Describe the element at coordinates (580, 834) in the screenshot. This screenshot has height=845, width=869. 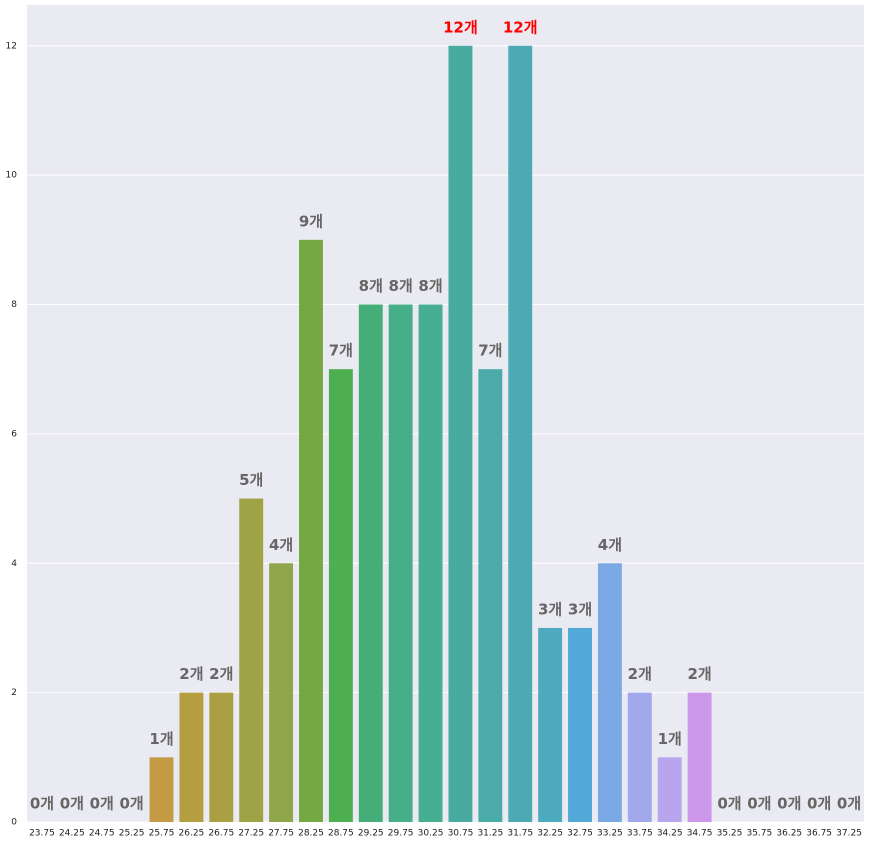
I see `x-tick-label: 32.75` at that location.